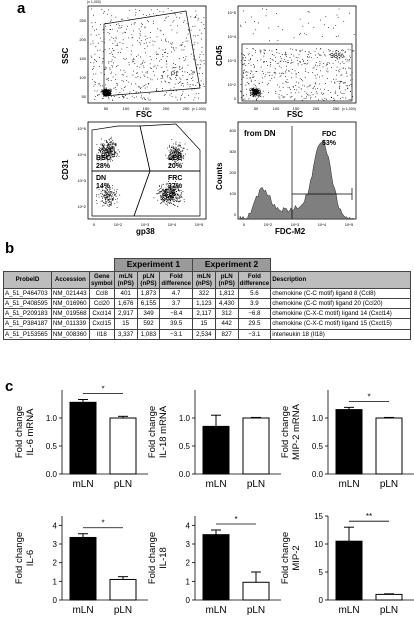 The width and height of the screenshot is (414, 636). What do you see at coordinates (216, 450) in the screenshot?
I see `bar` at bounding box center [216, 450].